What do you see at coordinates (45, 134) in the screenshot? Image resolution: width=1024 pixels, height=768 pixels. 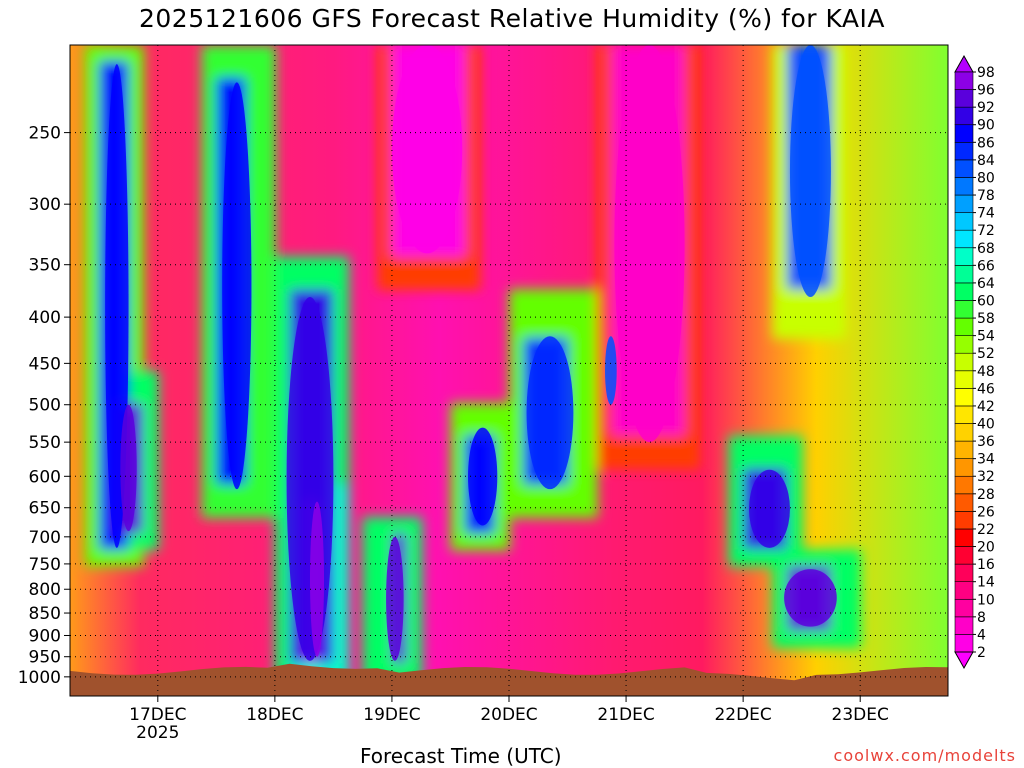 I see `y-tick-label: 250` at bounding box center [45, 134].